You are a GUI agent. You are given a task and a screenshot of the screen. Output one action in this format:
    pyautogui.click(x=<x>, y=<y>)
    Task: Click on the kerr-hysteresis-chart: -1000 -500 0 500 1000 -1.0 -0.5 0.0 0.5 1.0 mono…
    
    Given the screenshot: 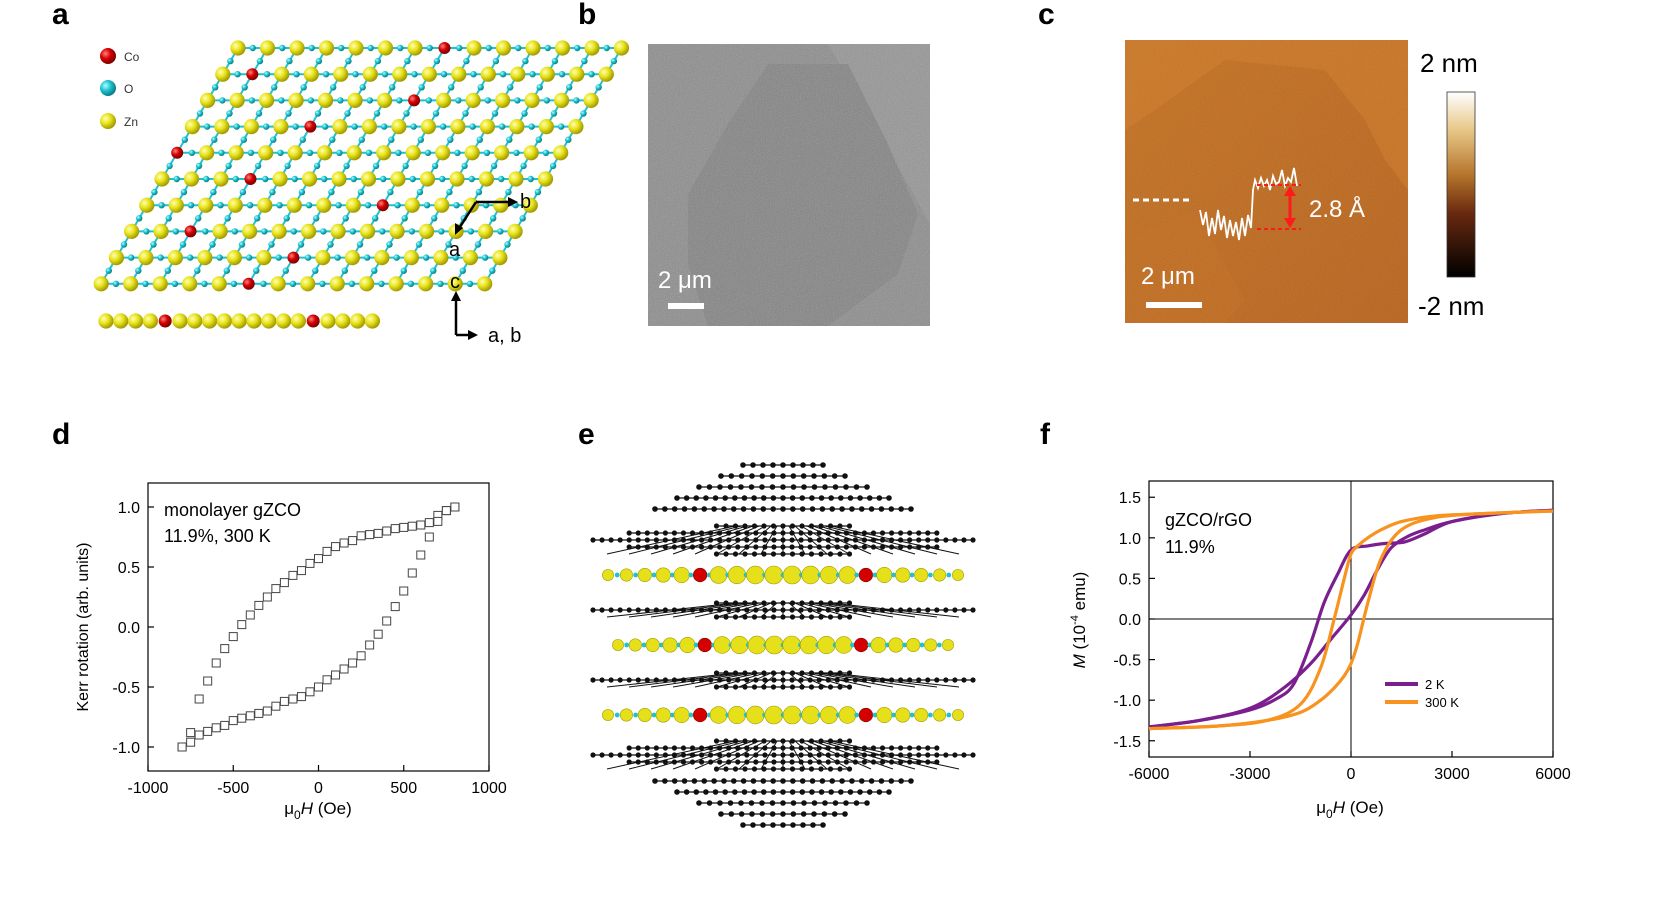 What is the action you would take?
    pyautogui.click(x=291, y=652)
    